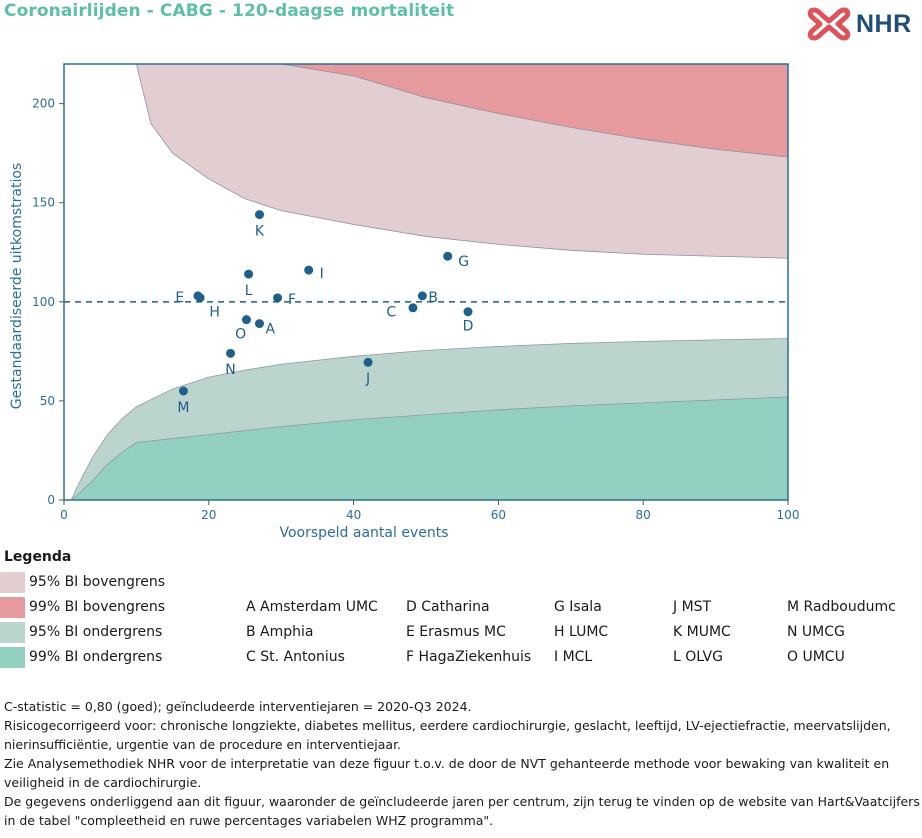 This screenshot has width=922, height=838. I want to click on x-tick-label: 0, so click(64, 515).